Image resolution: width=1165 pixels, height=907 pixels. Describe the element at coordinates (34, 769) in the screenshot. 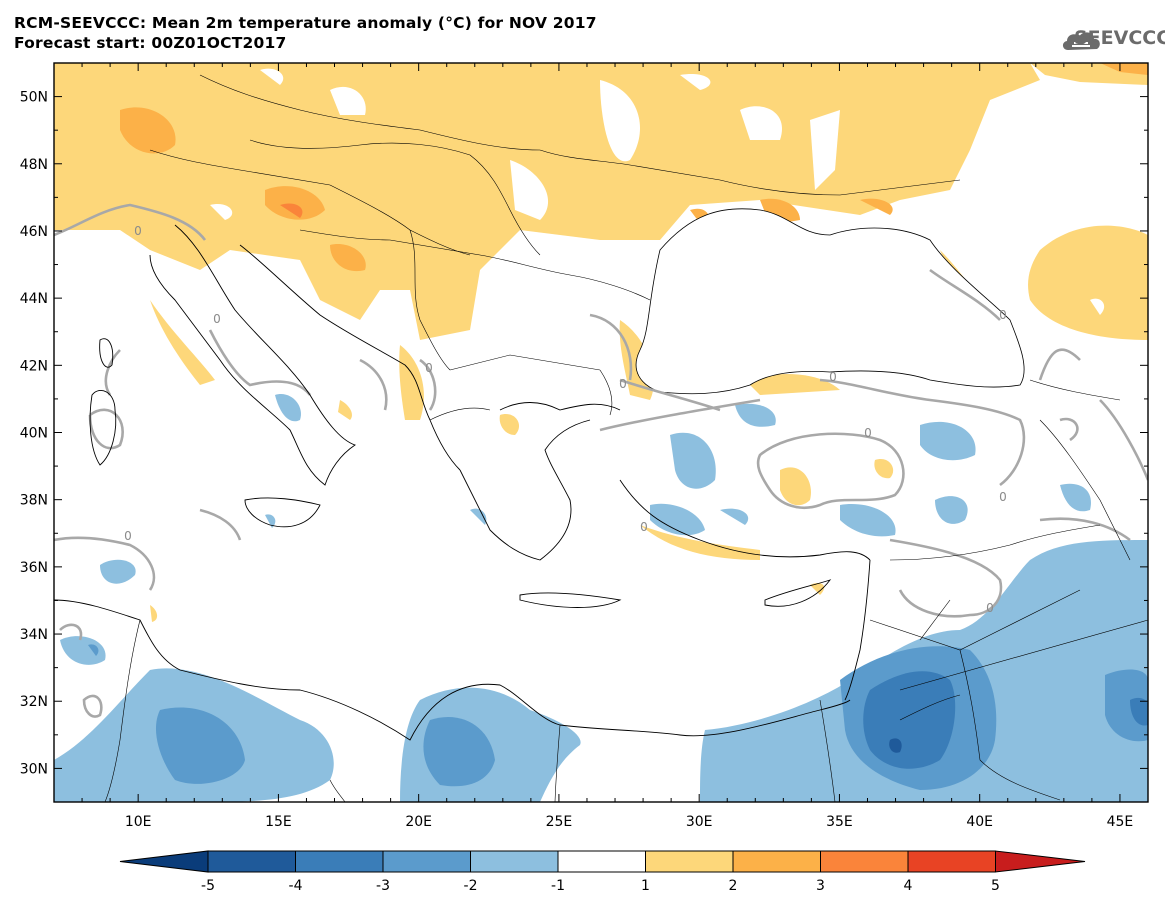

I see `lat-tick-label: 30N` at that location.